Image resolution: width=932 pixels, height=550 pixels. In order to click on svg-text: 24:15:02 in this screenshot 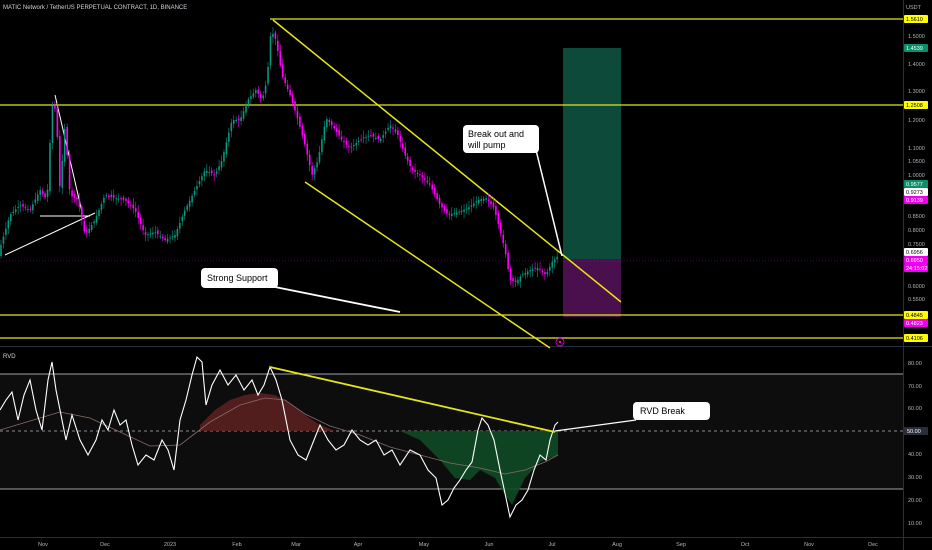, I will do `click(916, 269)`.